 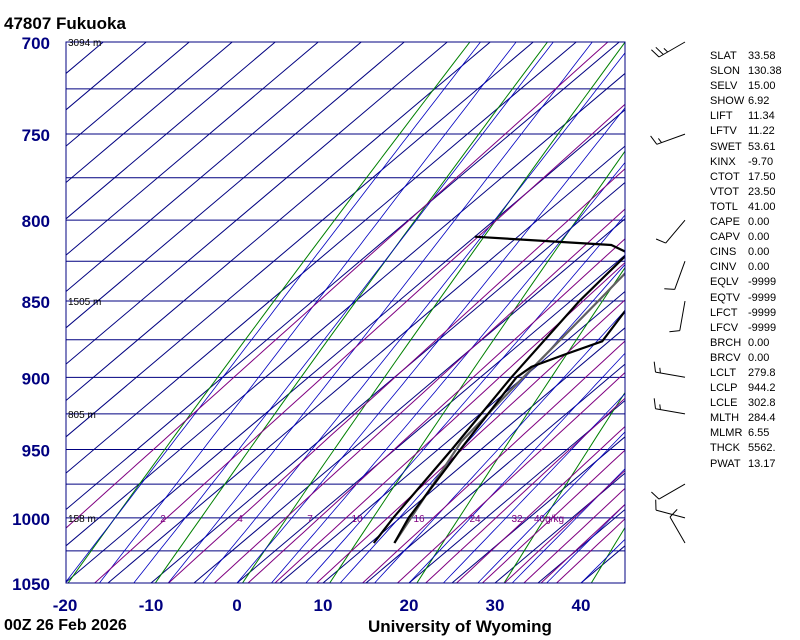 I want to click on index-name: BRCV, so click(x=725, y=357).